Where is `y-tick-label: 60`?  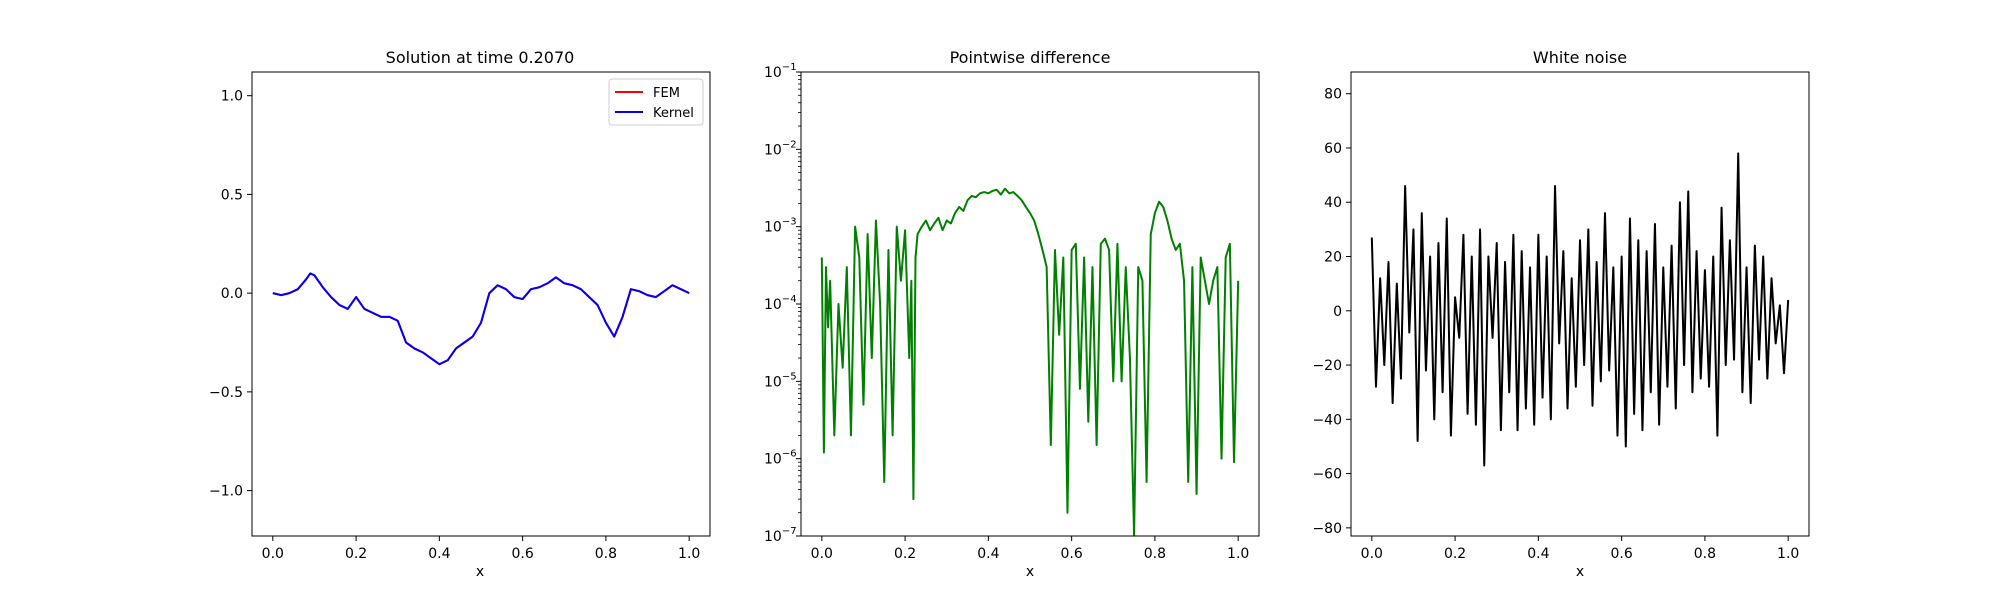 y-tick-label: 60 is located at coordinates (1333, 149).